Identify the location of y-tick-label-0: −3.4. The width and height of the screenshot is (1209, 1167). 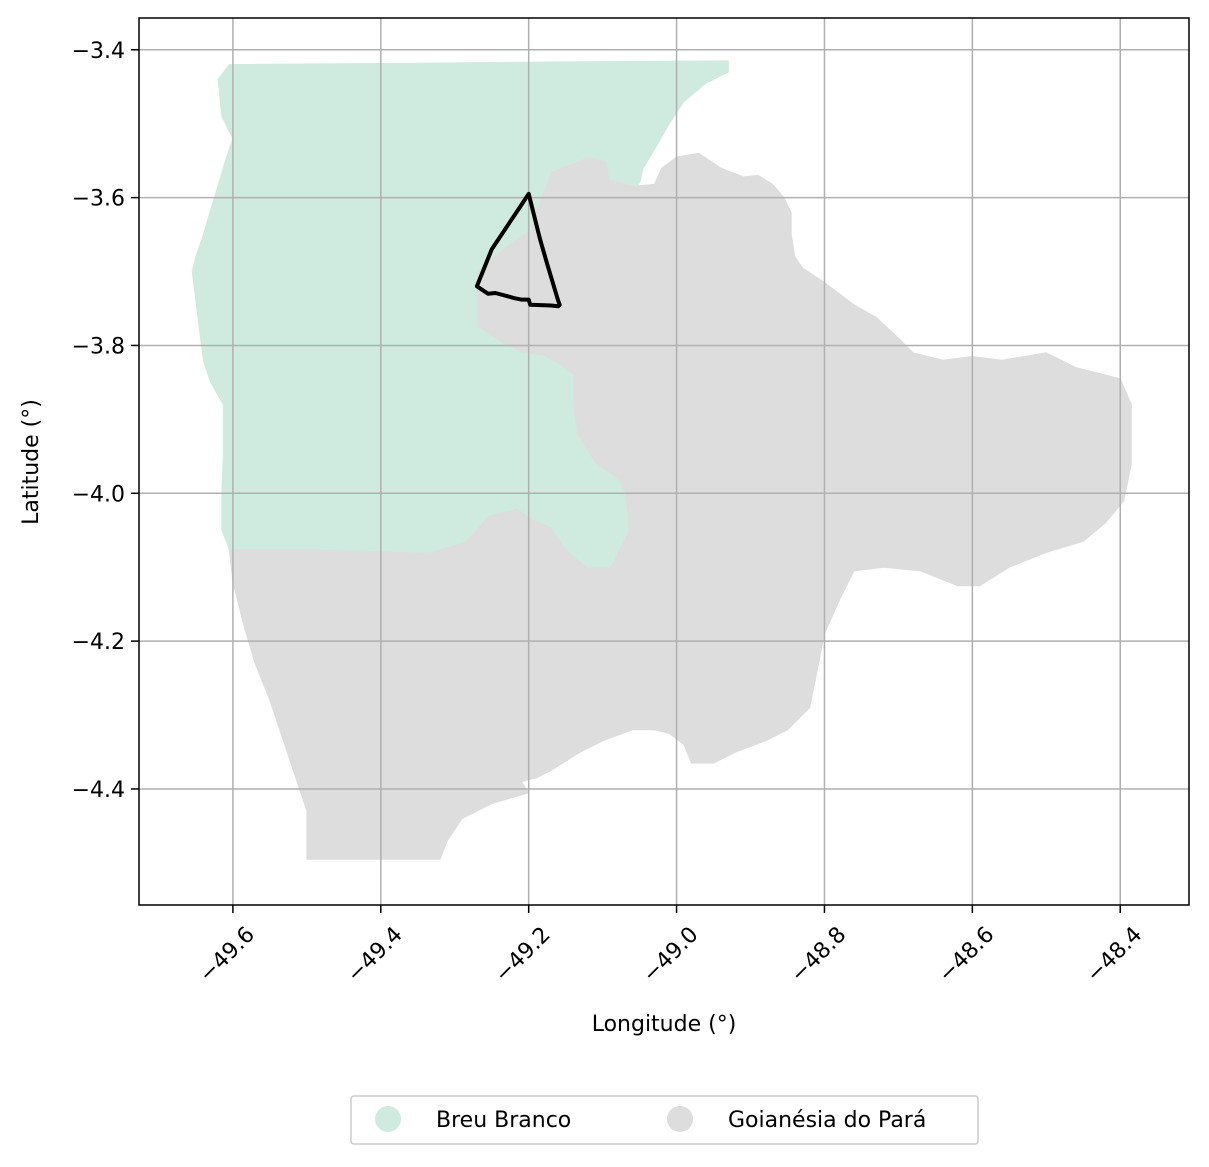
(98, 51).